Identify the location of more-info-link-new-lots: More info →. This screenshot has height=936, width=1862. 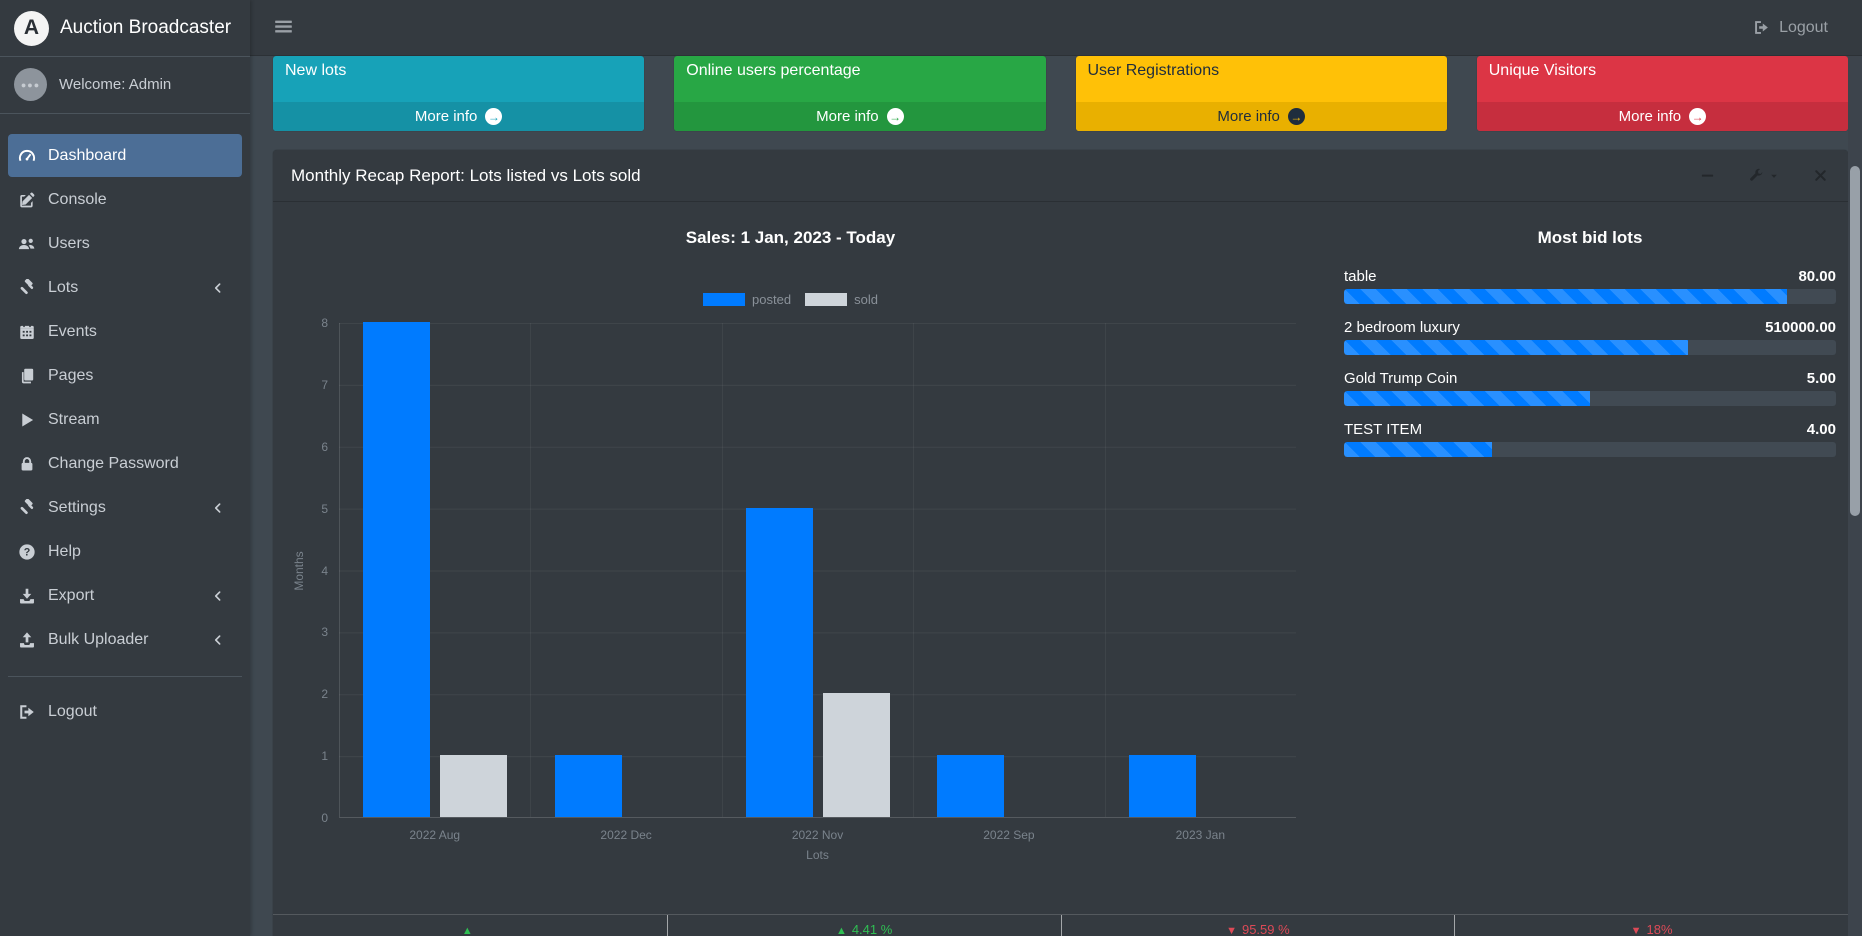
(459, 116).